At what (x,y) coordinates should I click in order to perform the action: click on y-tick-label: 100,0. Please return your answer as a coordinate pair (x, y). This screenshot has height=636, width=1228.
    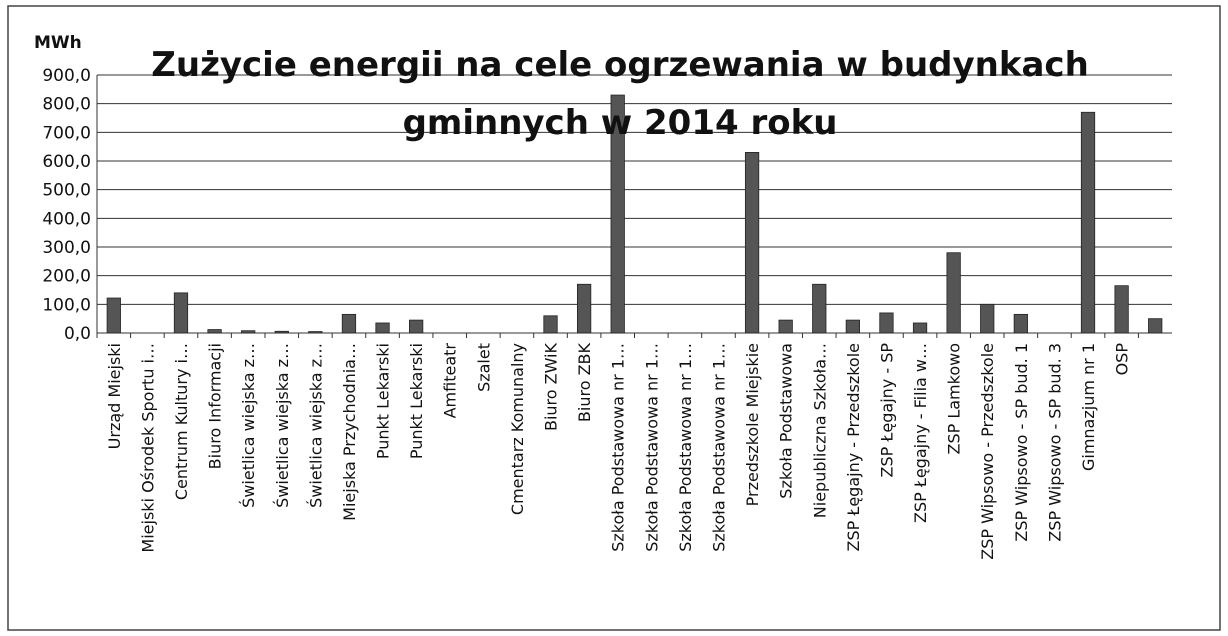
    Looking at the image, I should click on (66, 305).